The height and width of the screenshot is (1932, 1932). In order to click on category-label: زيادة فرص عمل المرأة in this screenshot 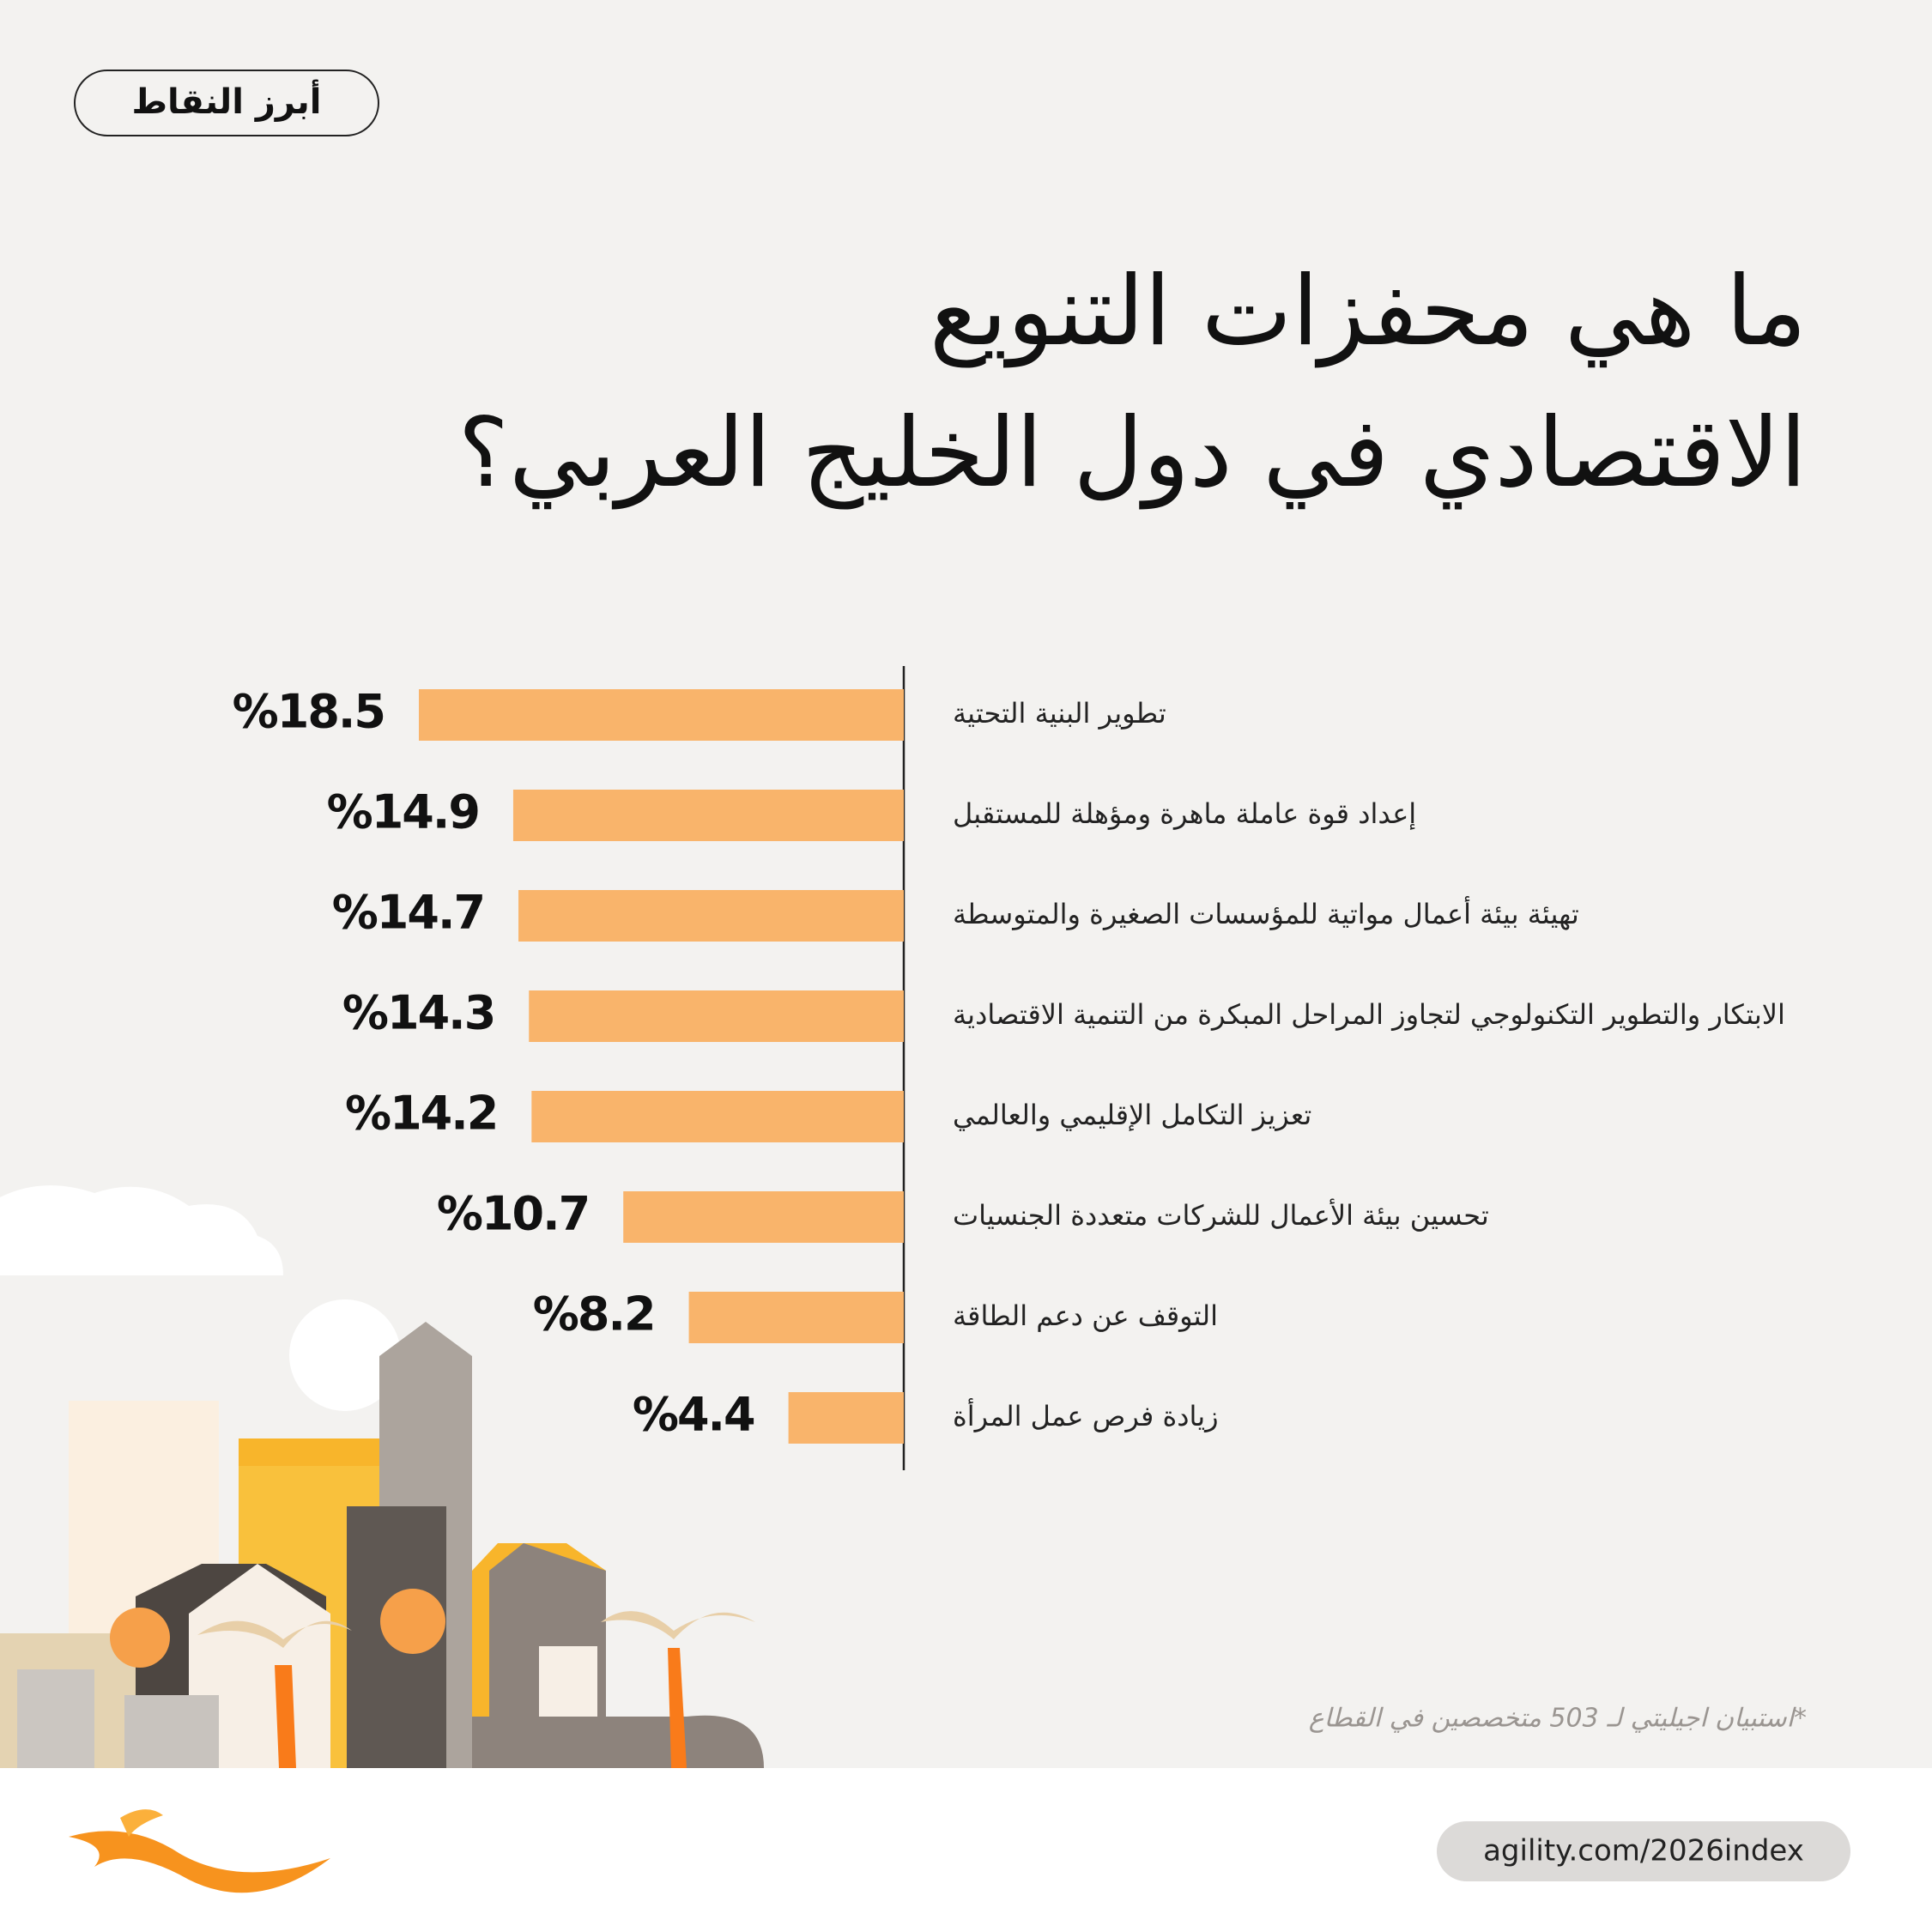, I will do `click(1086, 1415)`.